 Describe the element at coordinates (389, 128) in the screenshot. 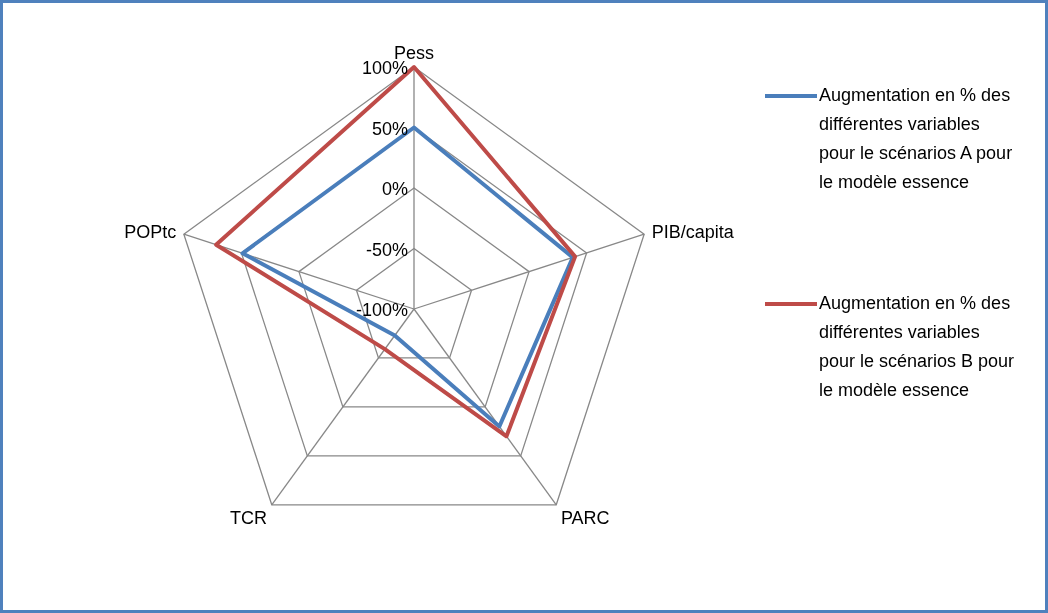

I see `y-tick-label: 50%` at that location.